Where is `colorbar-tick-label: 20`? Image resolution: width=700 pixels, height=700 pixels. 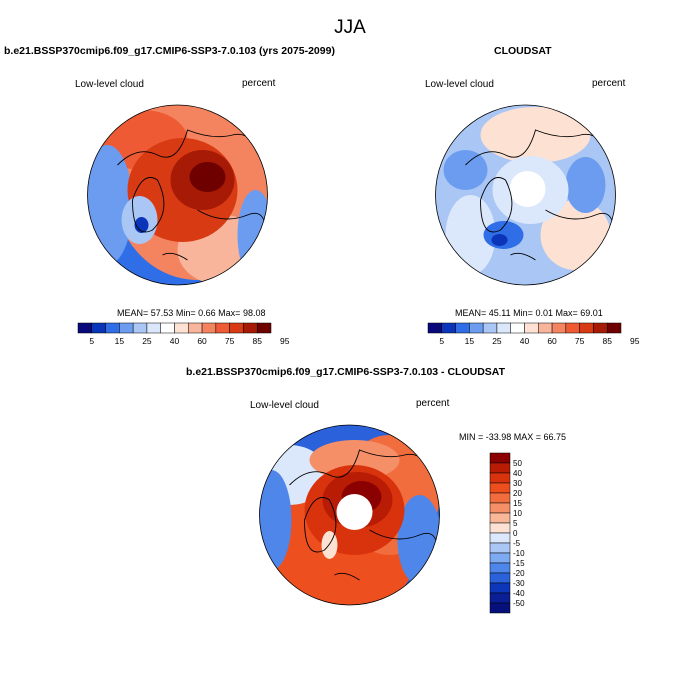 colorbar-tick-label: 20 is located at coordinates (517, 493).